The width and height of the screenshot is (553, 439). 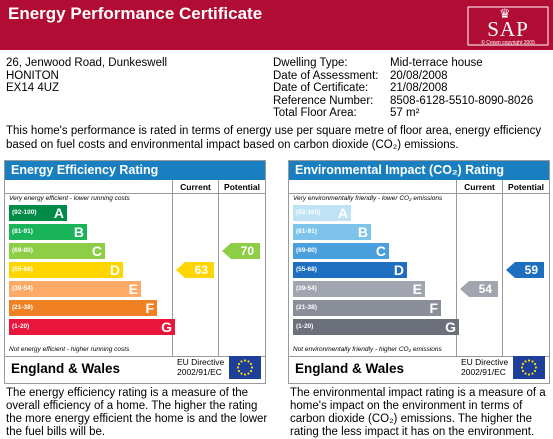 I want to click on sap-logo-frame, so click(x=508, y=26).